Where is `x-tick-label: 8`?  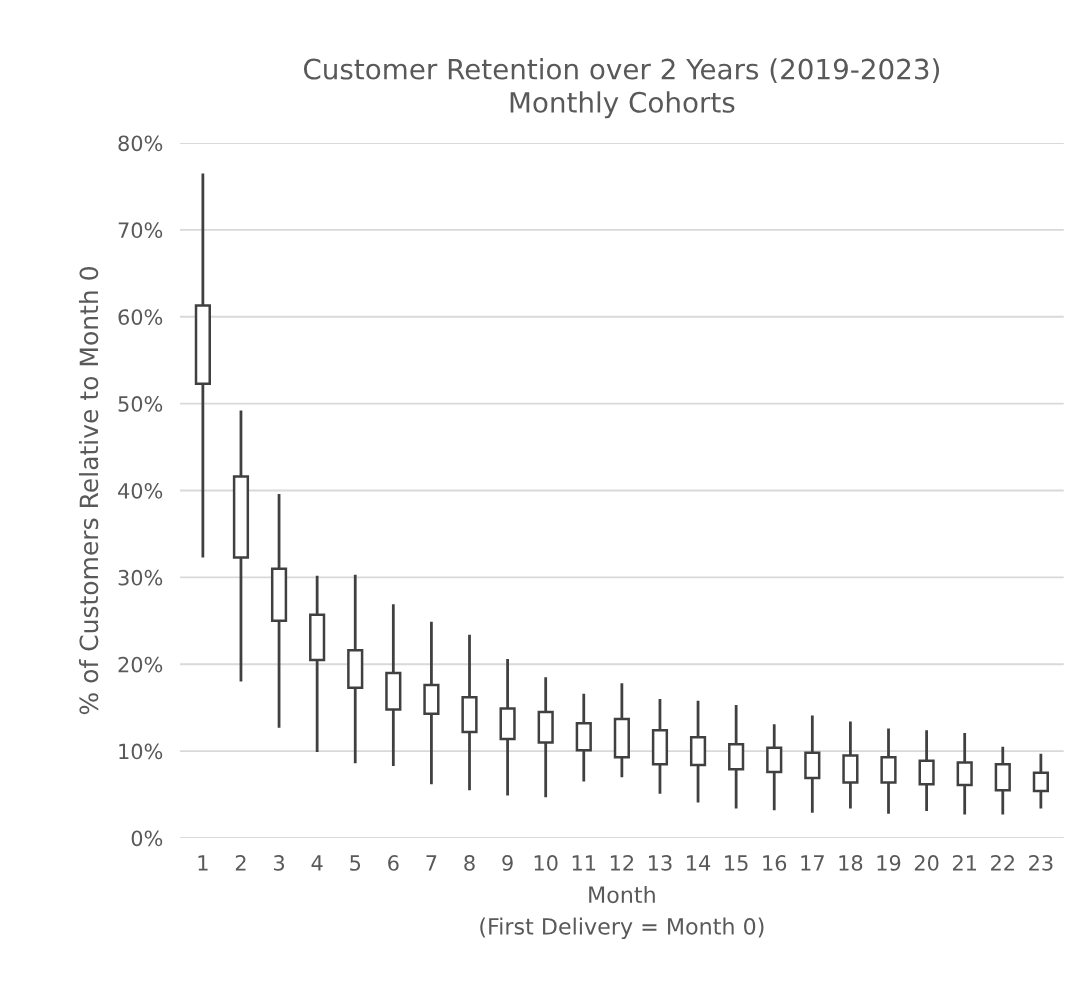 x-tick-label: 8 is located at coordinates (469, 863).